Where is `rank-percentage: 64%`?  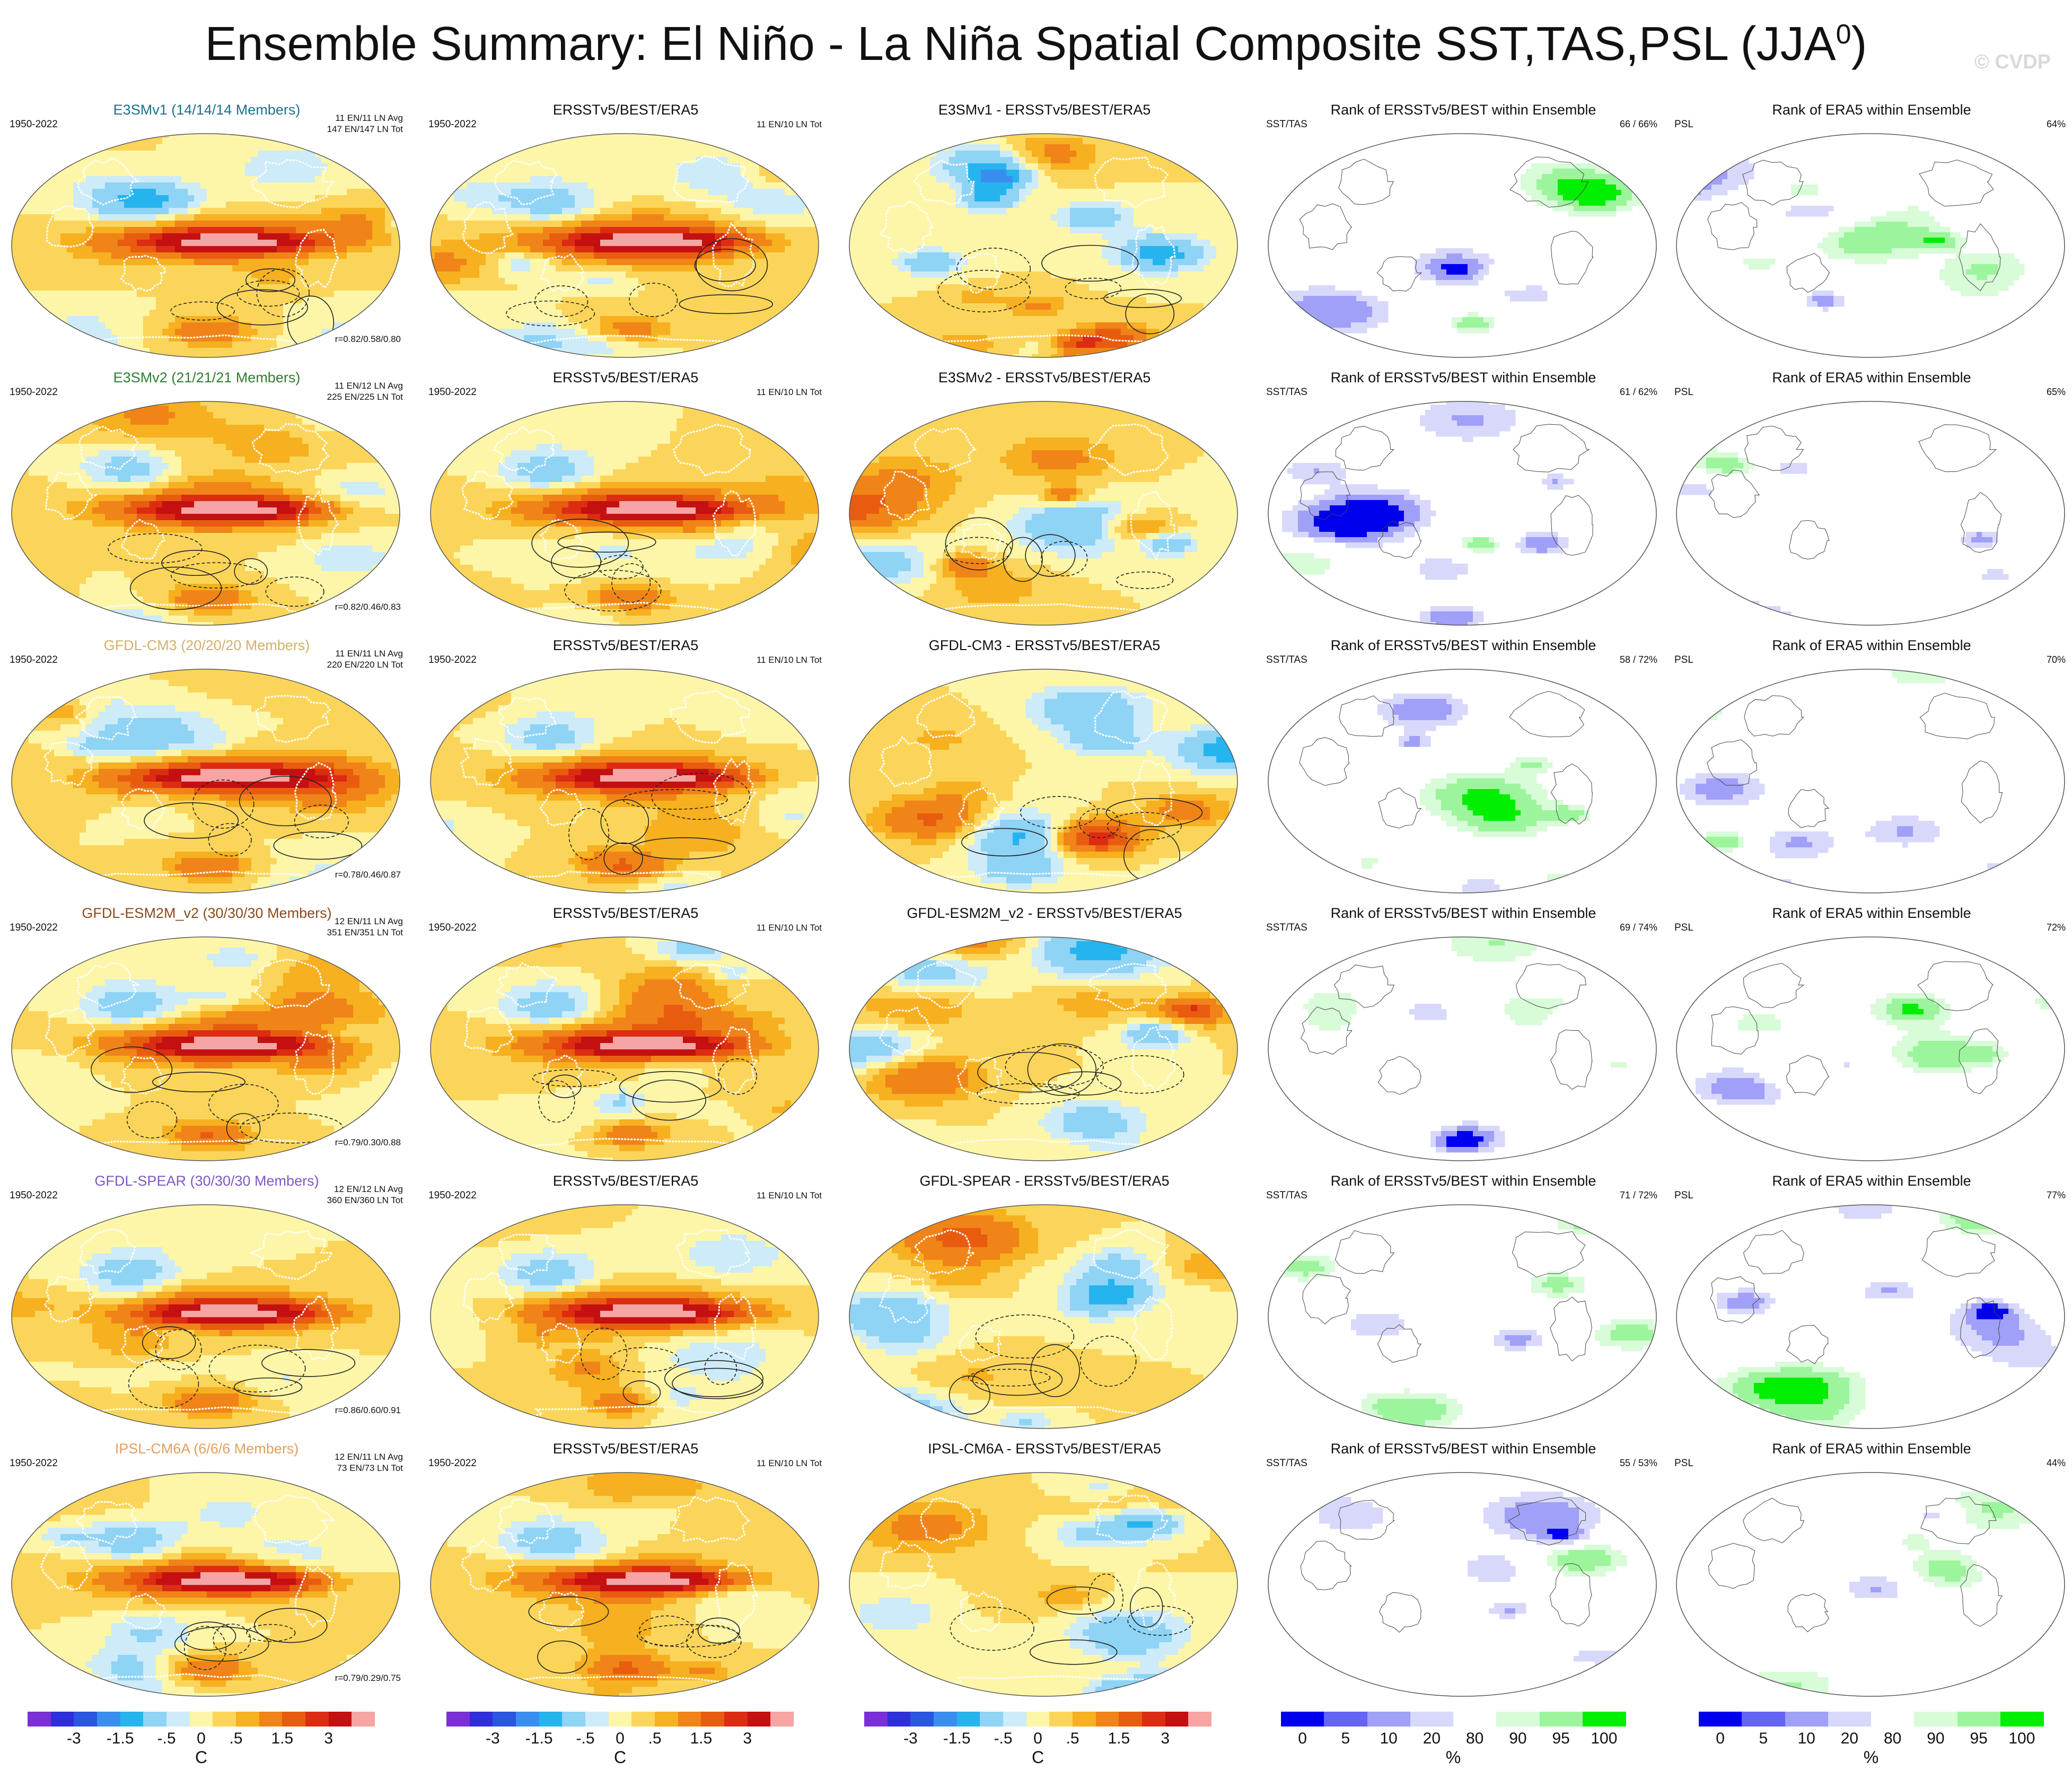 rank-percentage: 64% is located at coordinates (2056, 124).